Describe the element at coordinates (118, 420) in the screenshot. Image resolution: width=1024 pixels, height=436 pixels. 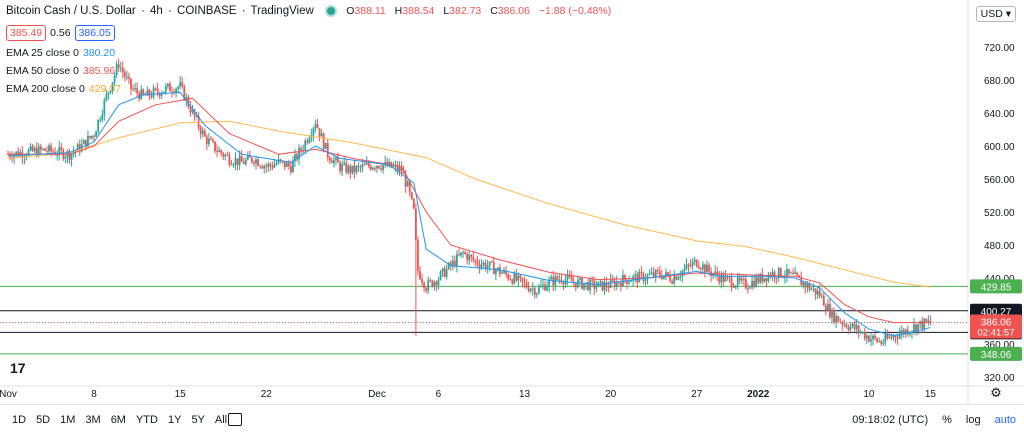
I see `range-button-6m: 6M` at that location.